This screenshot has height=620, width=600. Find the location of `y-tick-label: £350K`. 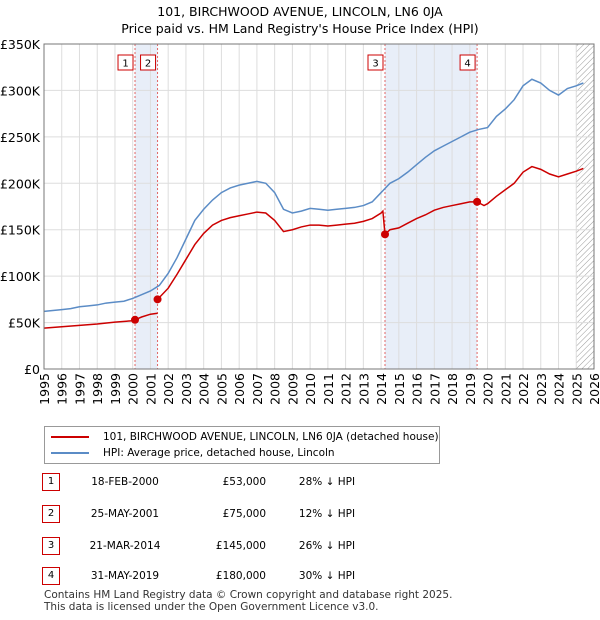

y-tick-label: £350K is located at coordinates (20, 44).